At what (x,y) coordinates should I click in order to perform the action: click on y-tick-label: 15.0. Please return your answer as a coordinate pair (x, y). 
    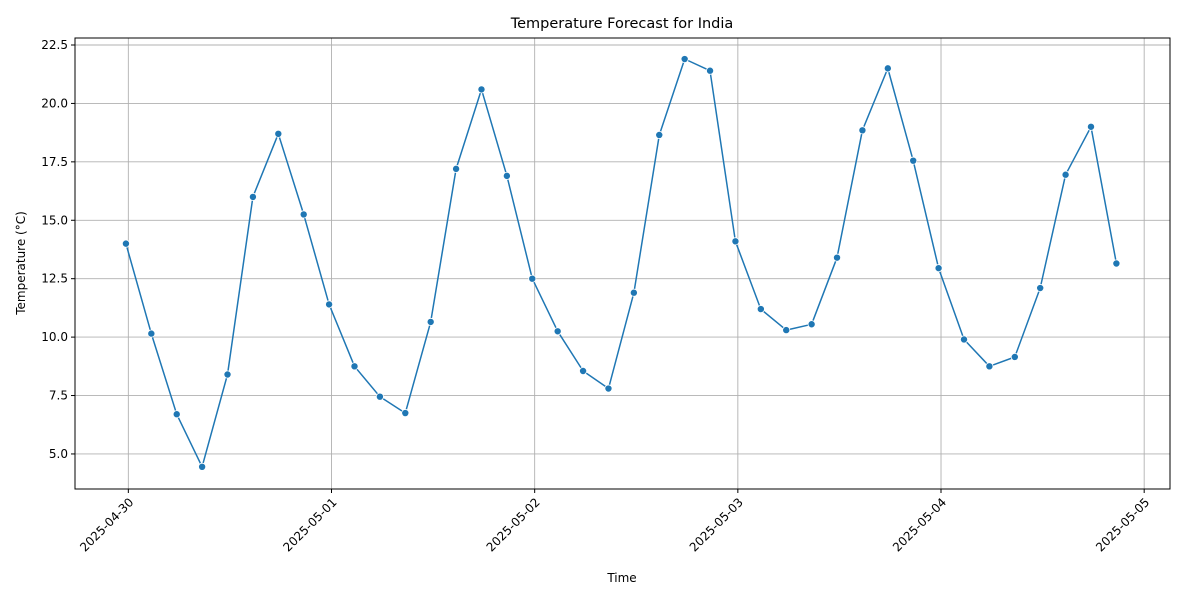
    Looking at the image, I should click on (54, 220).